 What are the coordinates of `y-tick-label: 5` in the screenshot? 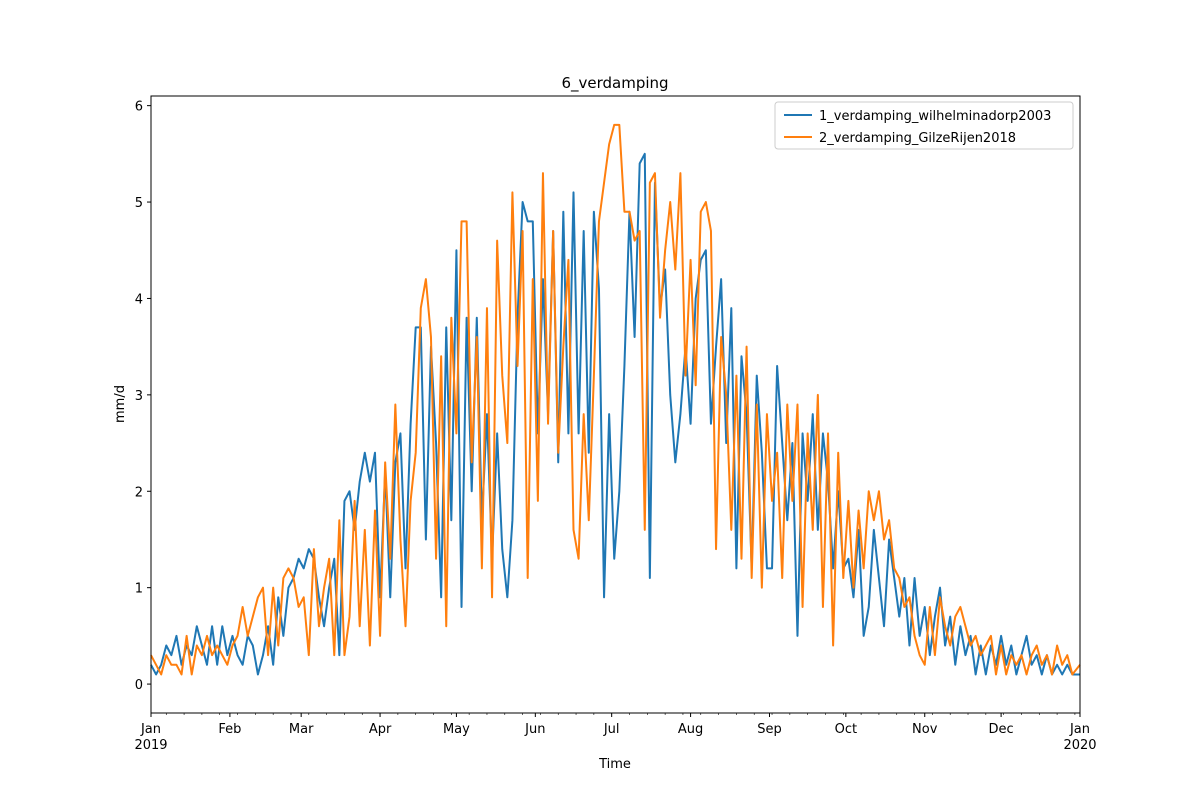 It's located at (139, 203).